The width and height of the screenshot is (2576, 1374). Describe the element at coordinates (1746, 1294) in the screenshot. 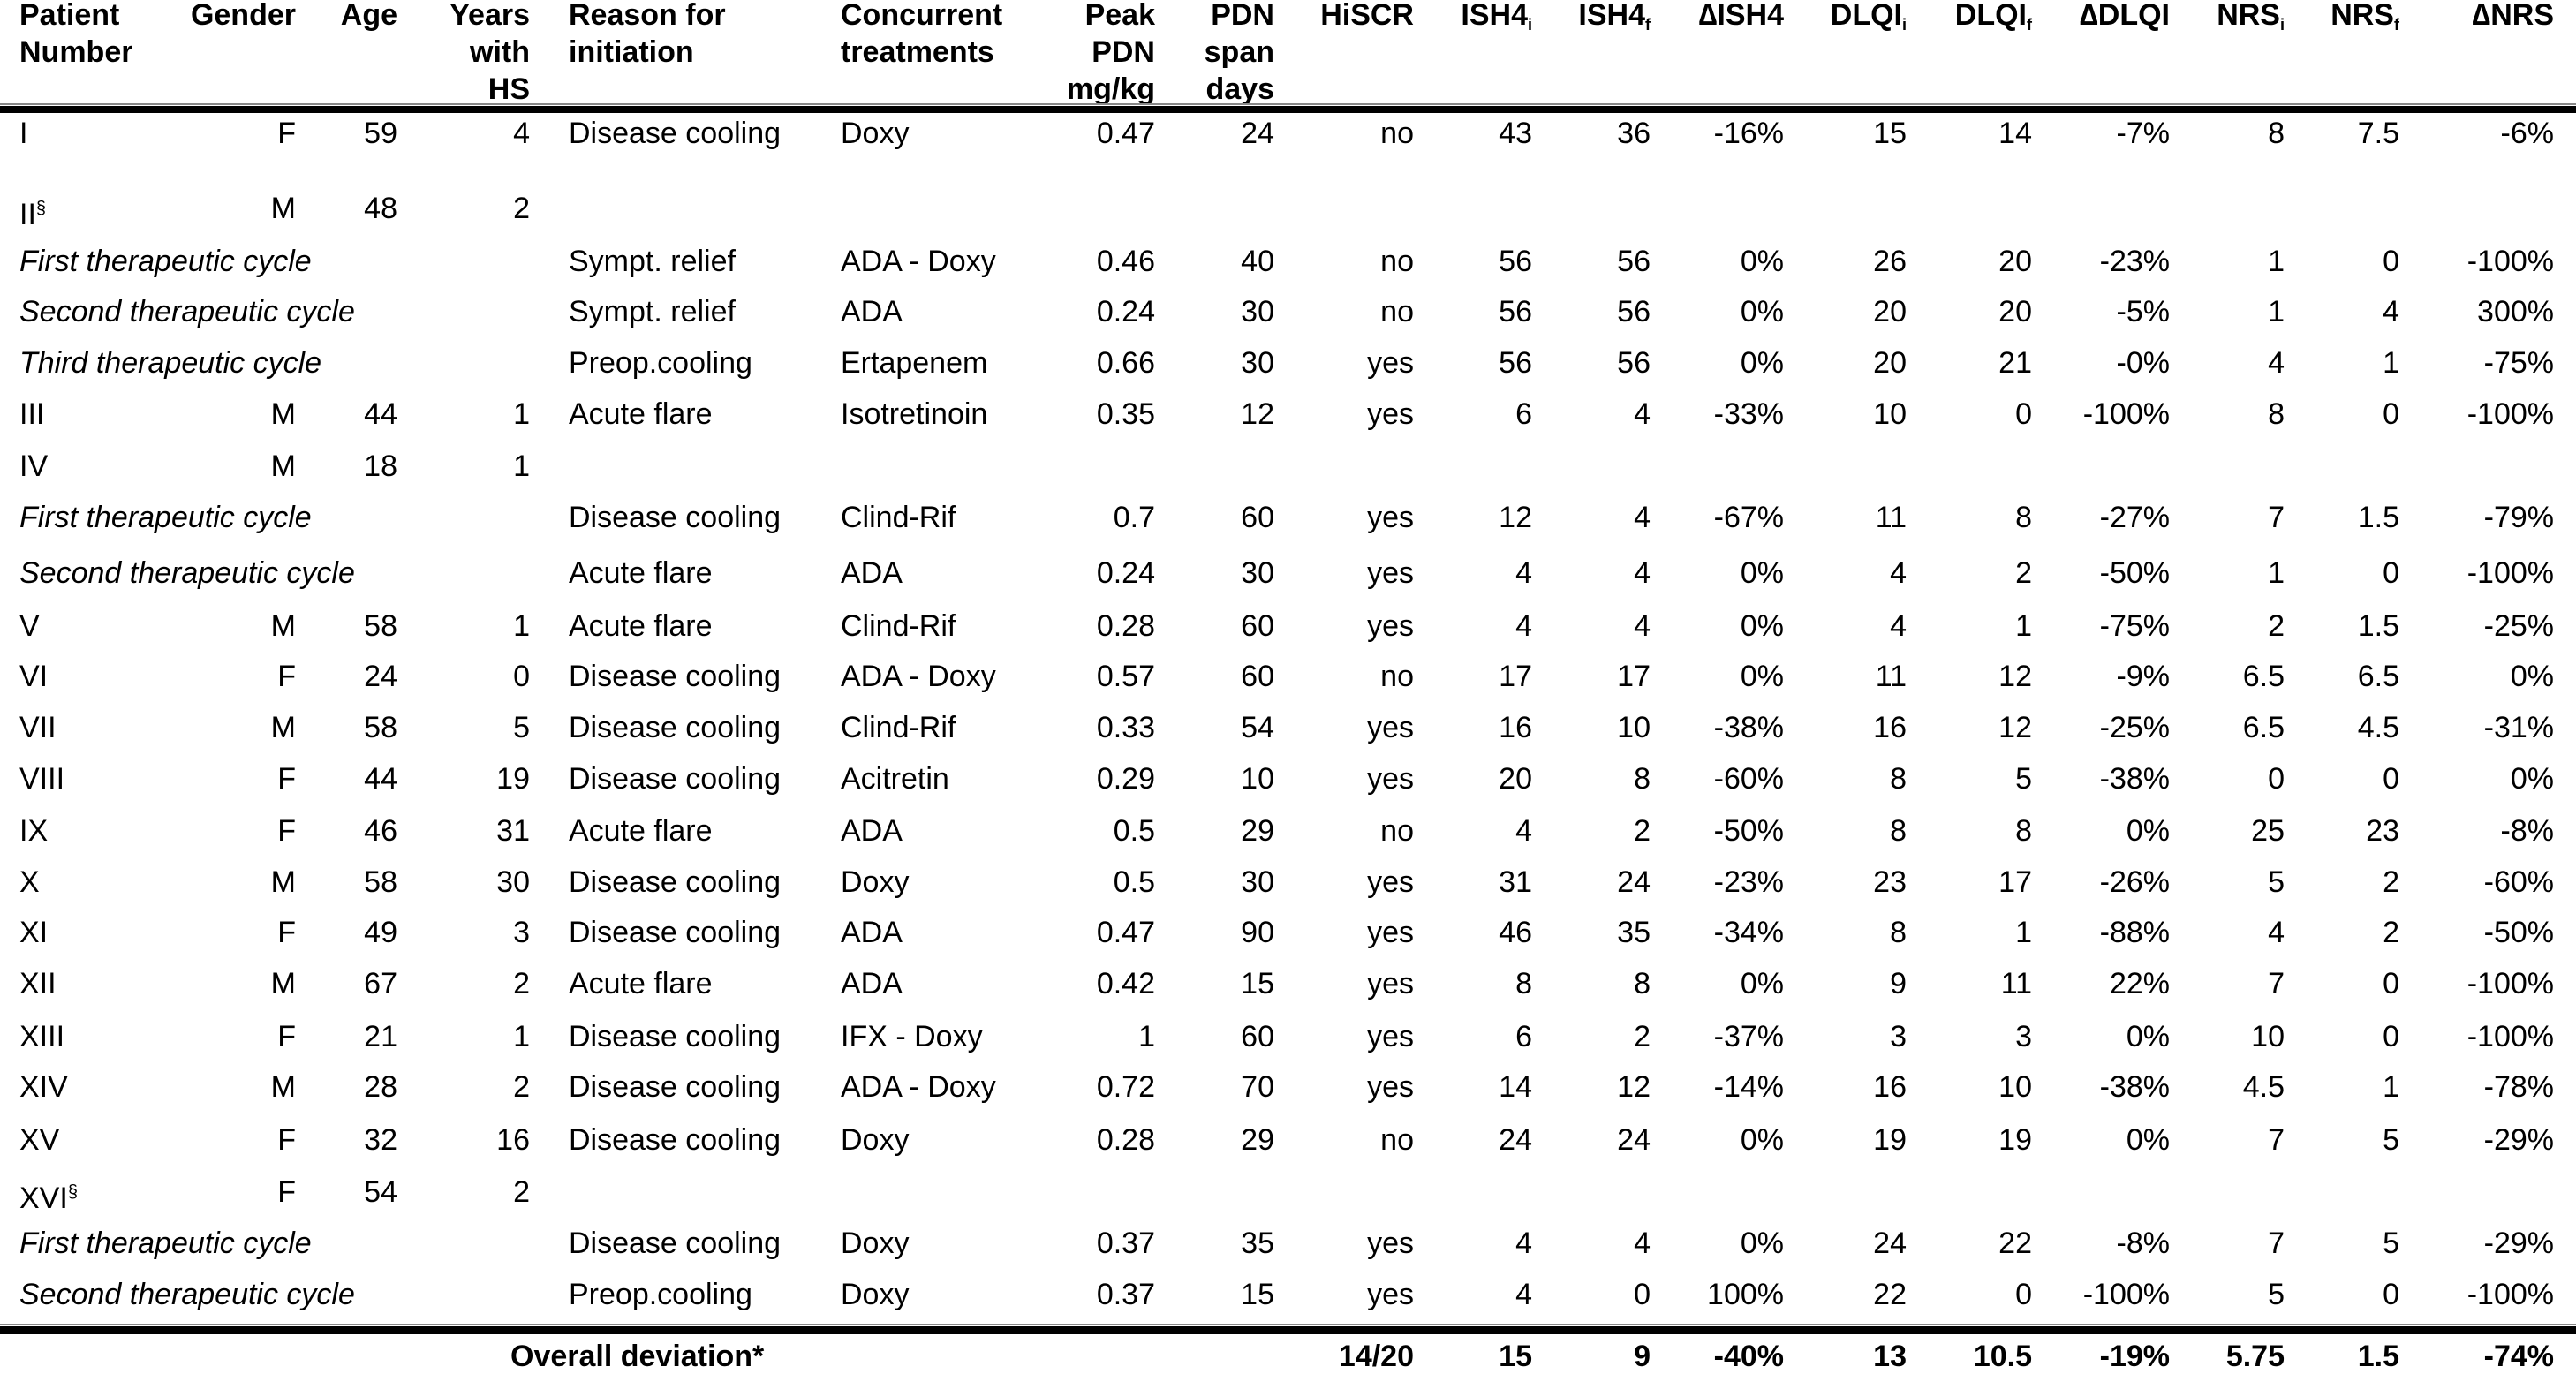

I see `cell-text: 100%` at that location.